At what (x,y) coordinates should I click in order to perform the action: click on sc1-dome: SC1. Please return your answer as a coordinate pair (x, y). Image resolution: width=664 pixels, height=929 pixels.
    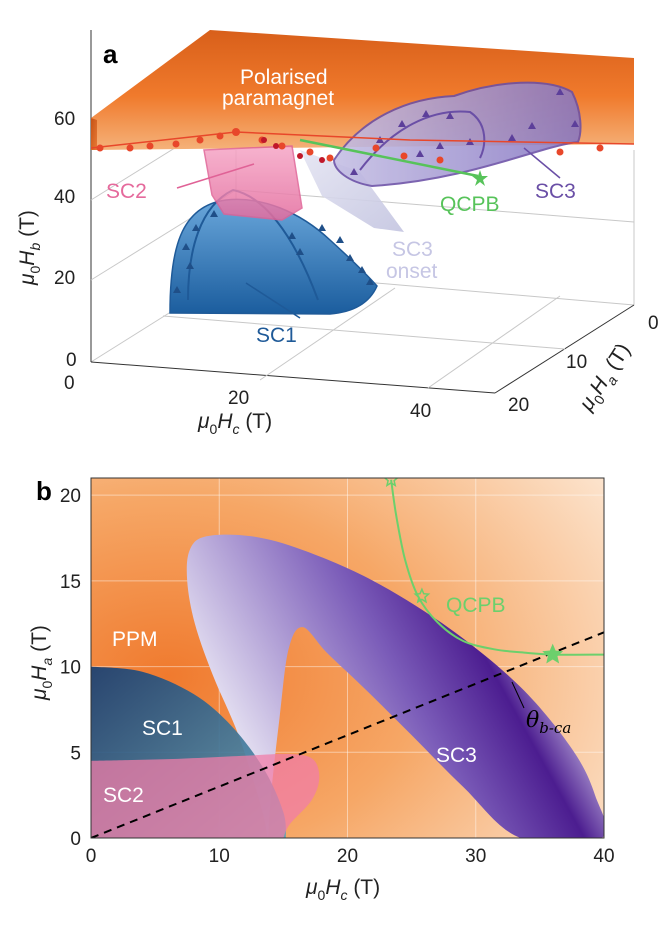
    Looking at the image, I should click on (273, 267).